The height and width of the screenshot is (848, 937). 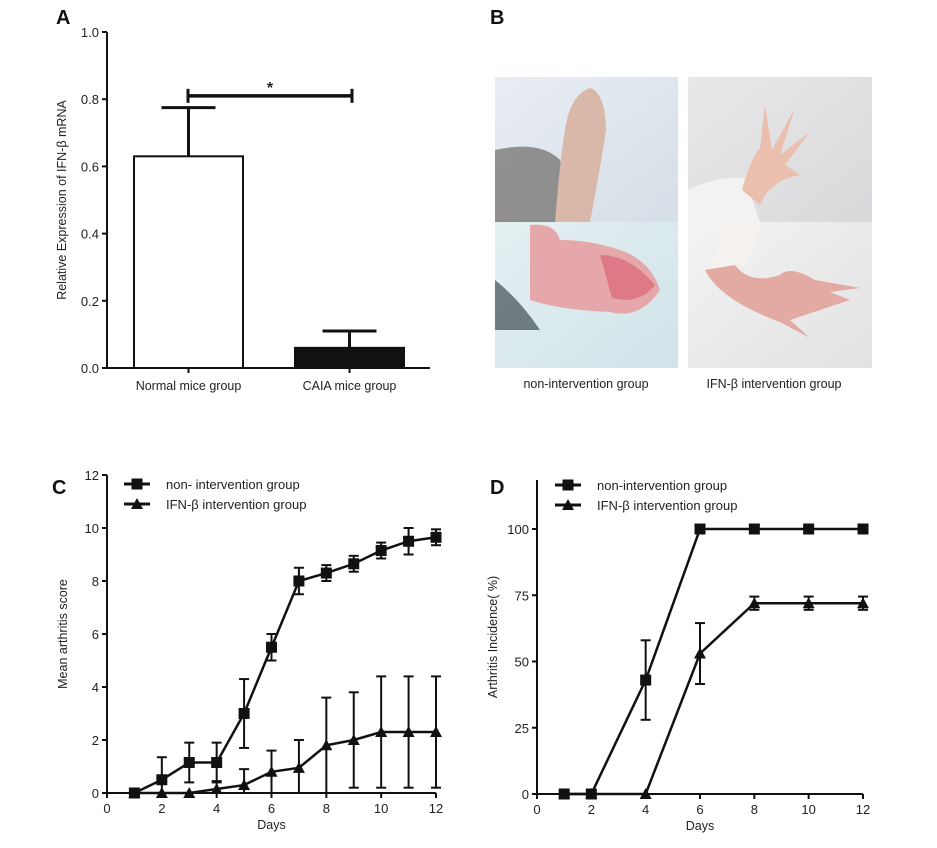 What do you see at coordinates (381, 808) in the screenshot?
I see `x-tick-label: 10` at bounding box center [381, 808].